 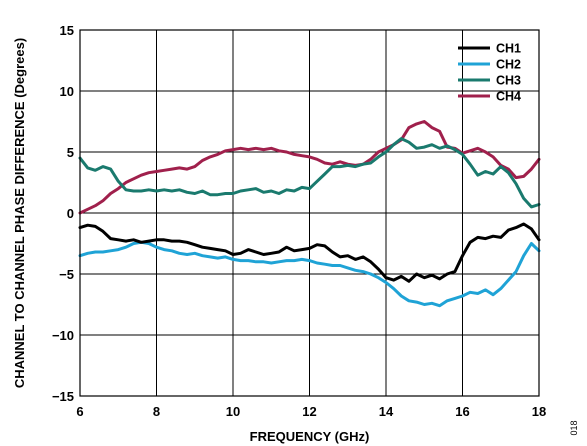 I want to click on y-tick-label: 5, so click(x=70, y=152).